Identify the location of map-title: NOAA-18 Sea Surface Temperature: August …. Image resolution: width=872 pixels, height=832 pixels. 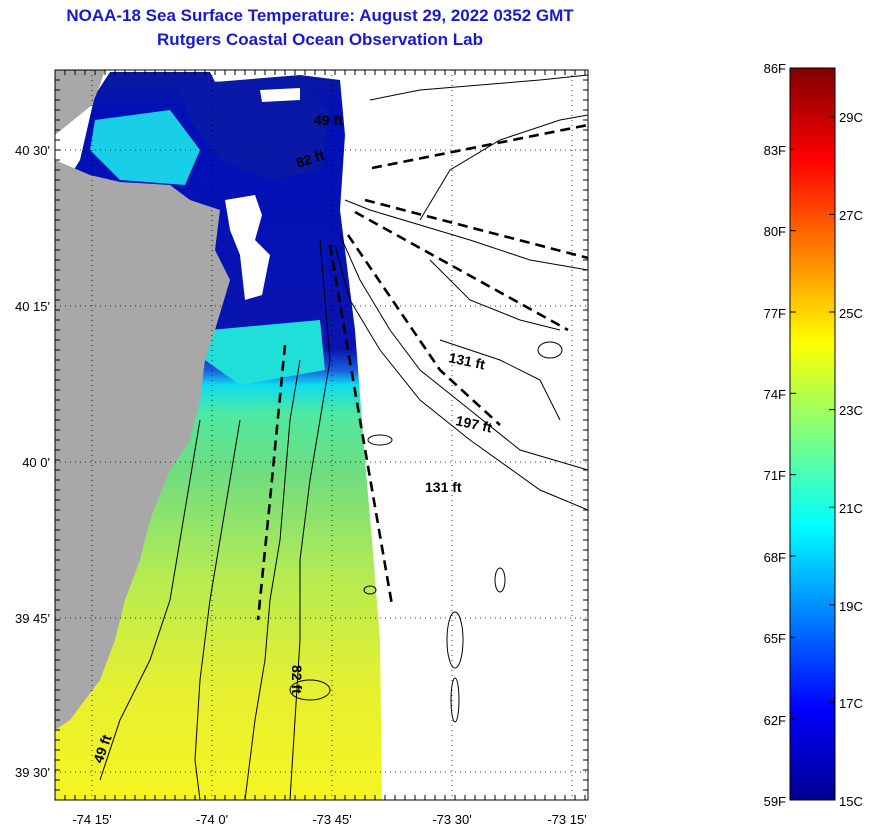
(320, 15).